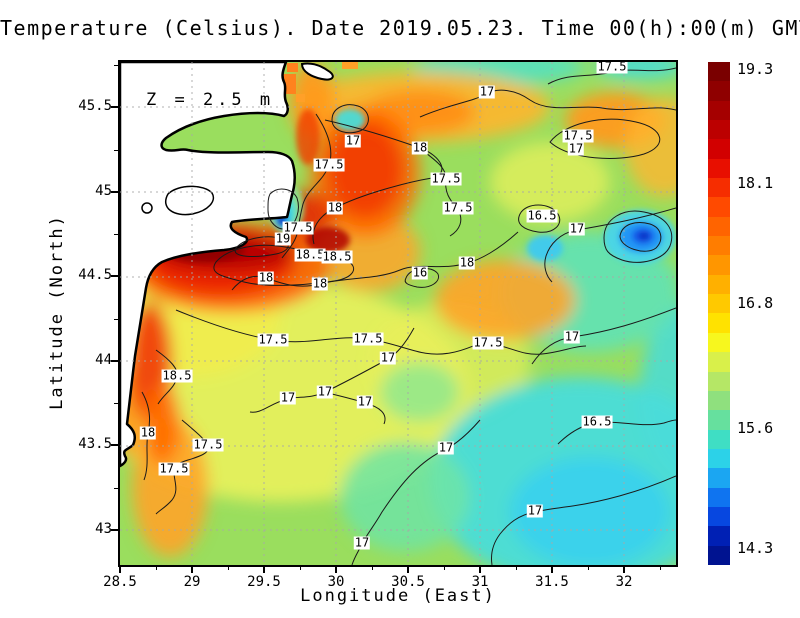  I want to click on depth-annotation: Z = 2.5 m, so click(210, 100).